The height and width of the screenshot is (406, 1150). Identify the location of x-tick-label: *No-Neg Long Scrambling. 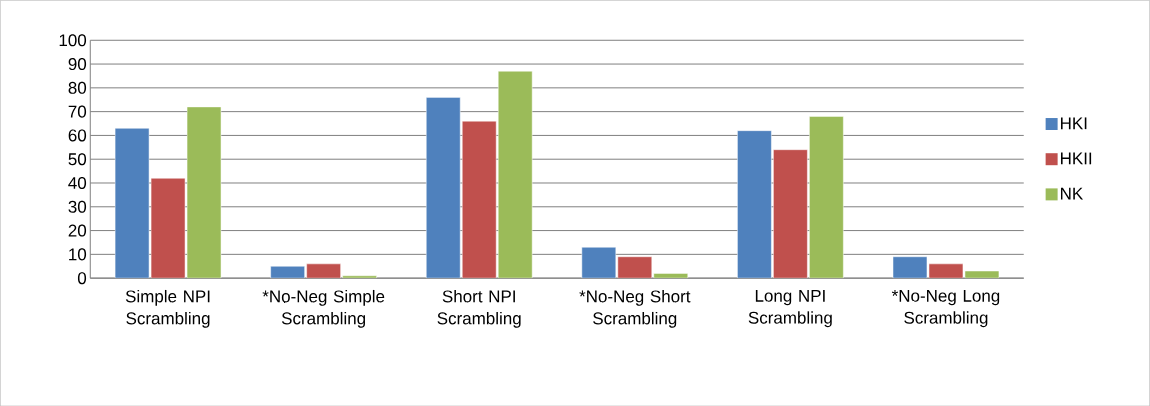
(945, 308).